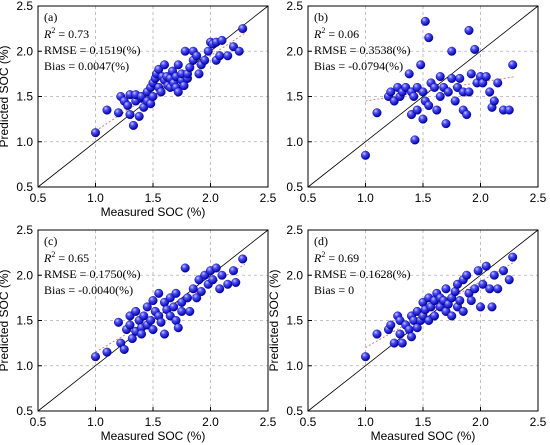  Describe the element at coordinates (294, 51) in the screenshot. I see `y-tick-label: 2.0` at that location.